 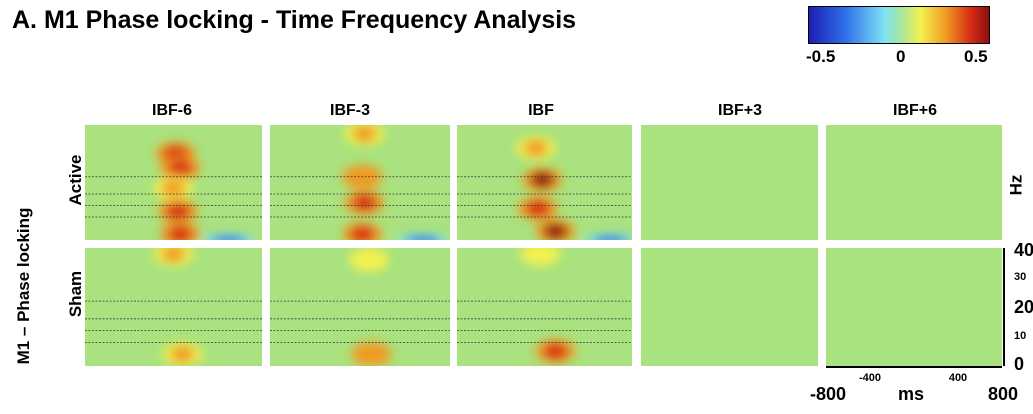 I want to click on row-label-sham: Sham, so click(x=75, y=294).